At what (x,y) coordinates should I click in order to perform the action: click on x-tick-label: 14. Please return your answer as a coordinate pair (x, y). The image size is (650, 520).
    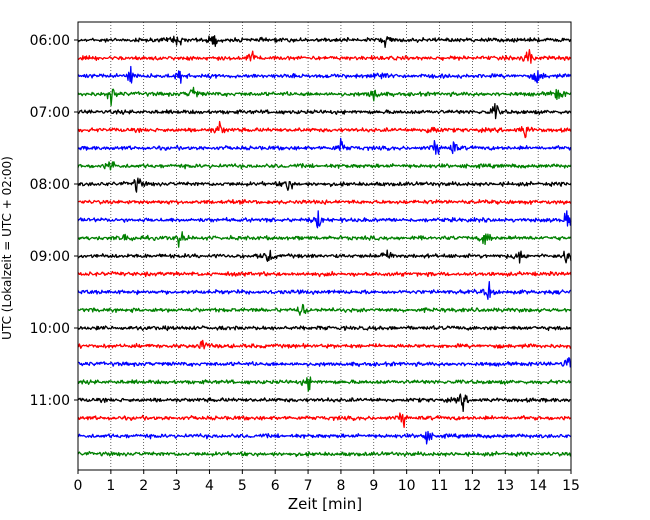
    Looking at the image, I should click on (538, 486).